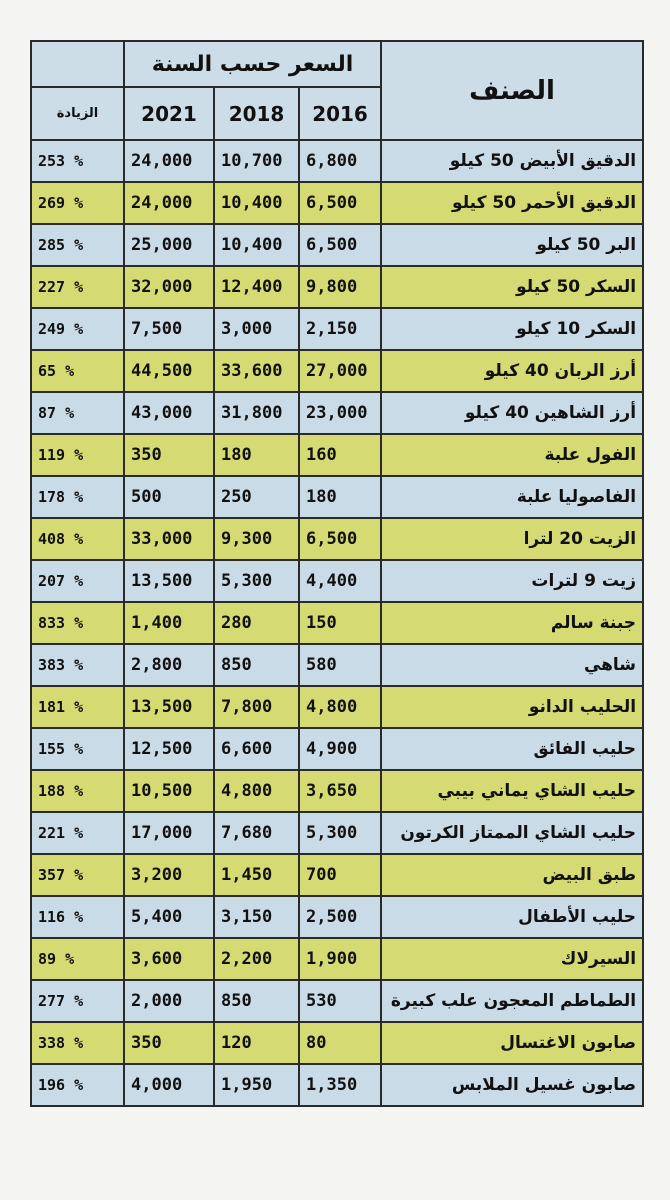 The image size is (670, 1200). I want to click on table-row: السكر 50 كيلو 9,800 12,400 32,000% 227, so click(337, 287).